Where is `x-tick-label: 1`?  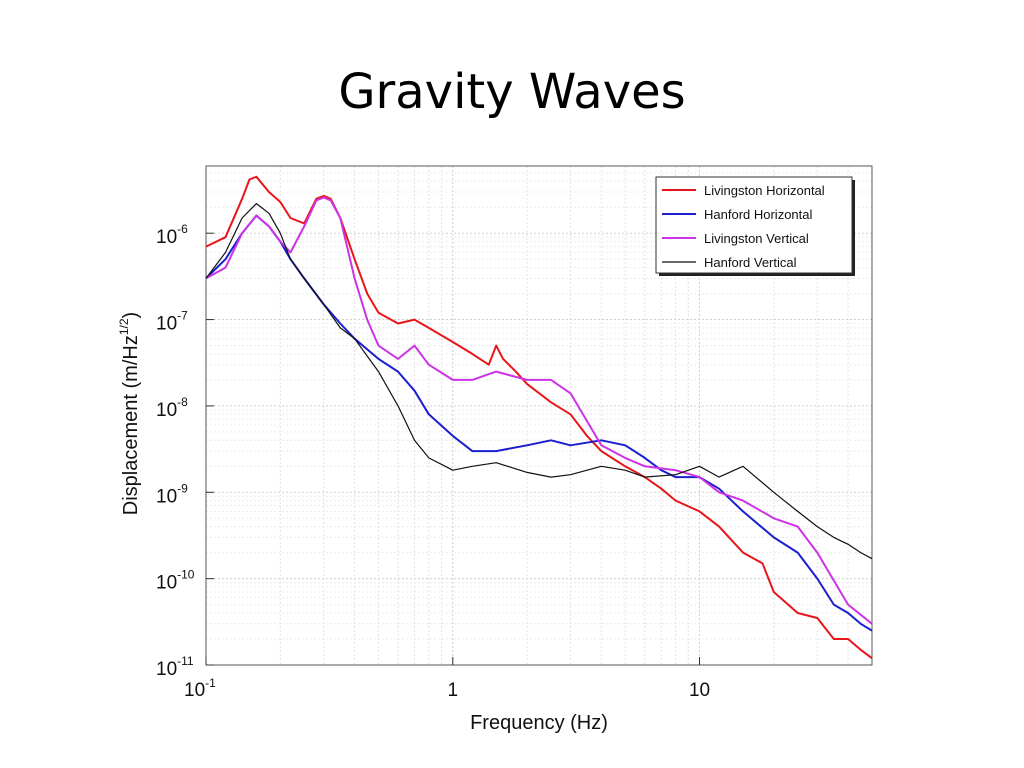
x-tick-label: 1 is located at coordinates (452, 690).